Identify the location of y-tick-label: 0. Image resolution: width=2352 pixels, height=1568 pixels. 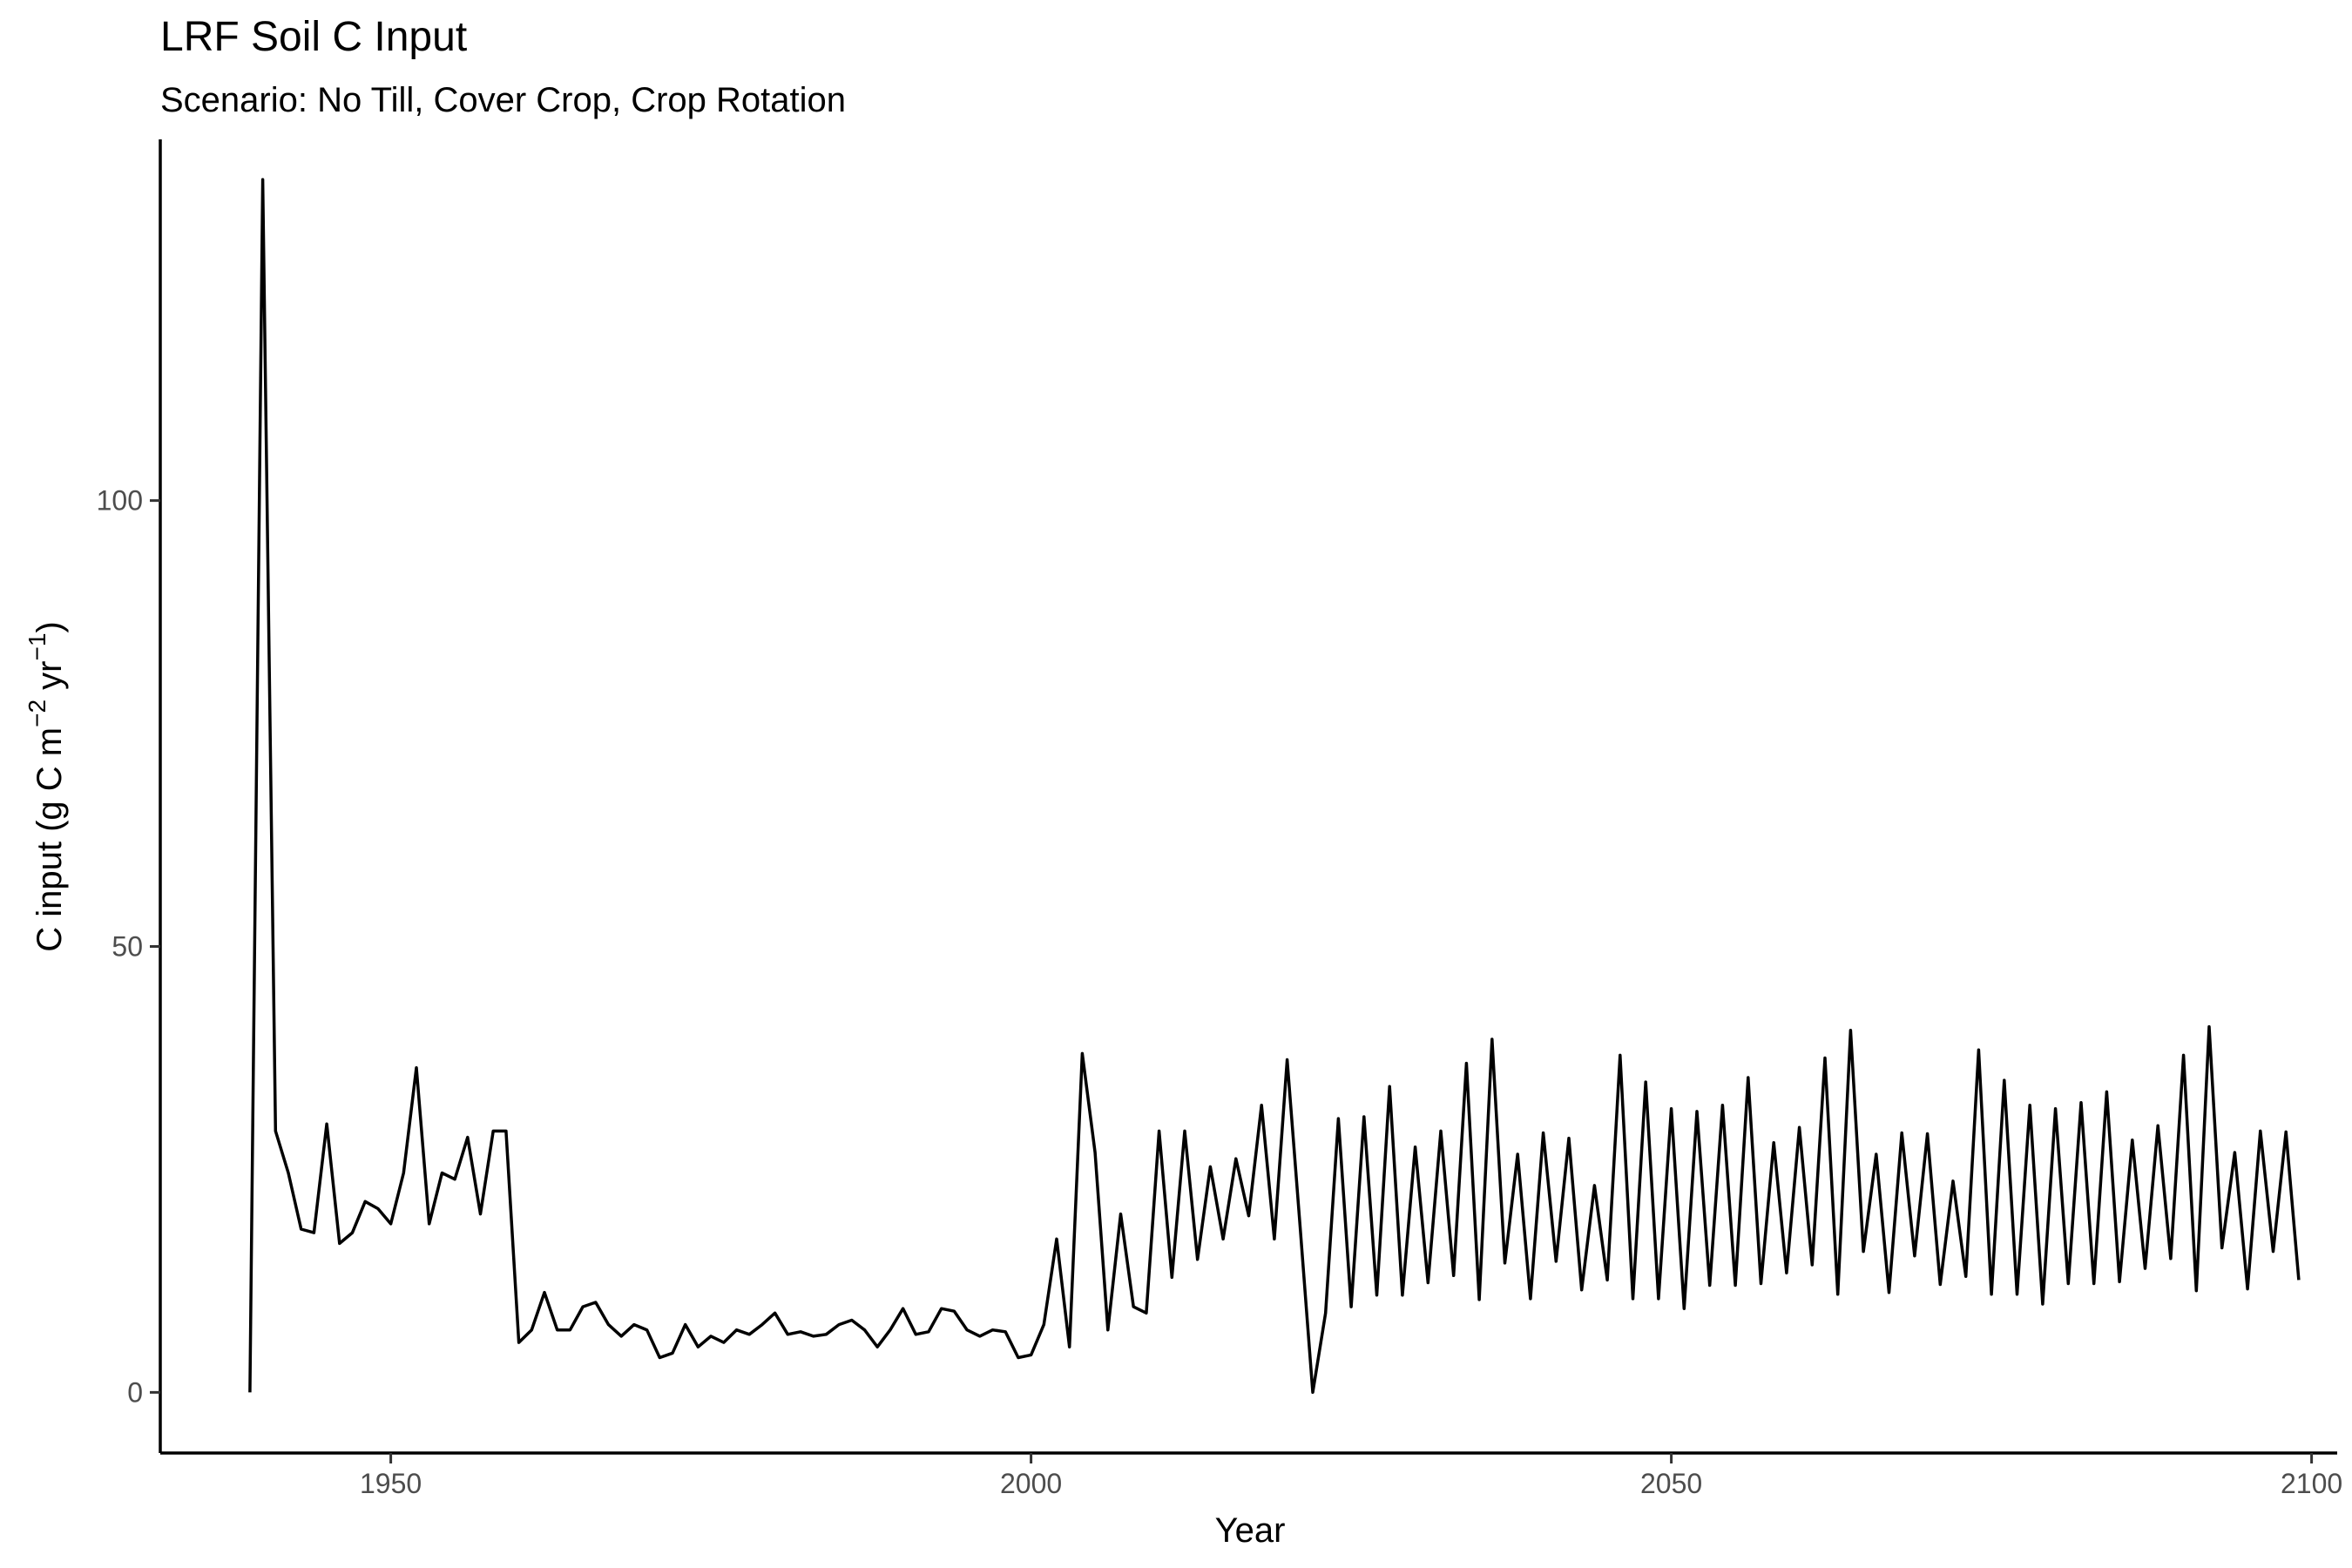
(135, 1392).